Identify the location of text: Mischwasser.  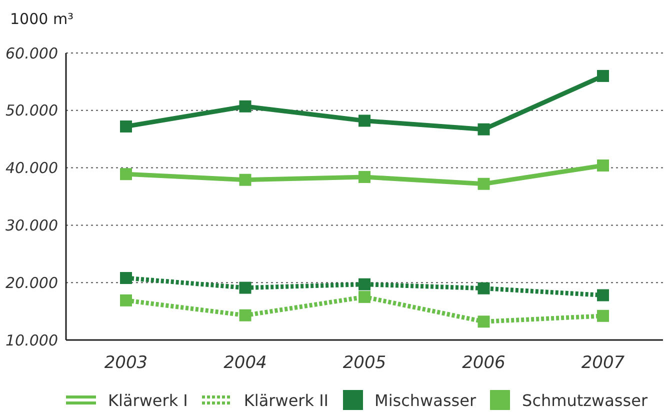
(425, 400).